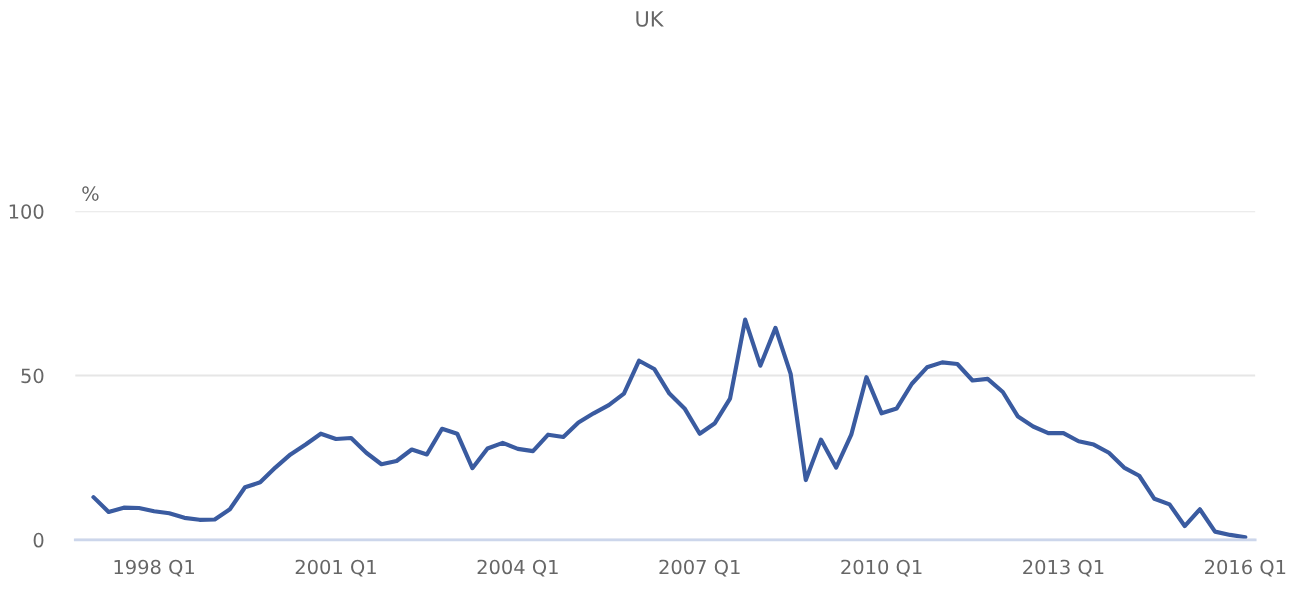 The width and height of the screenshot is (1298, 590). Describe the element at coordinates (699, 568) in the screenshot. I see `x-tick-label: 2007 Q1` at that location.